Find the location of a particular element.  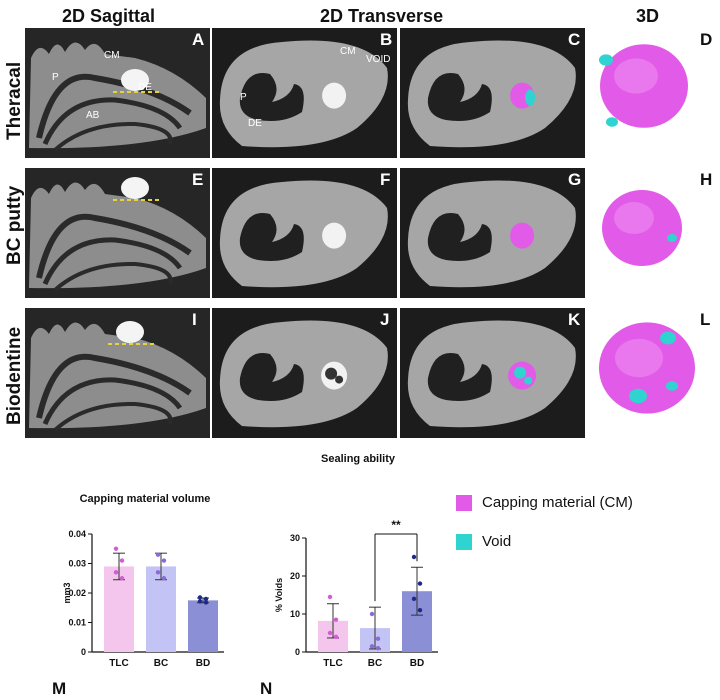

y-tick-label: 0.02 is located at coordinates (77, 593).